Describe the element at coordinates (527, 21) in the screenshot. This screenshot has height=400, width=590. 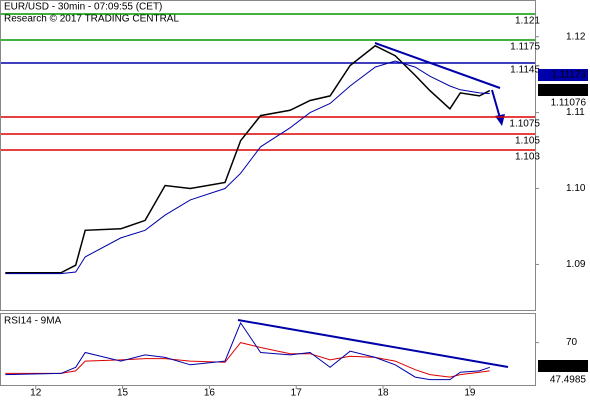
I see `level-label: 1.121` at that location.